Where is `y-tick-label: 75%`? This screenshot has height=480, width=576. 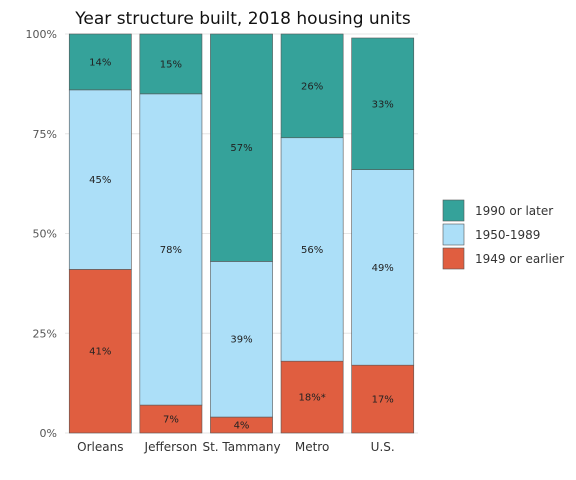
y-tick-label: 75% is located at coordinates (45, 134).